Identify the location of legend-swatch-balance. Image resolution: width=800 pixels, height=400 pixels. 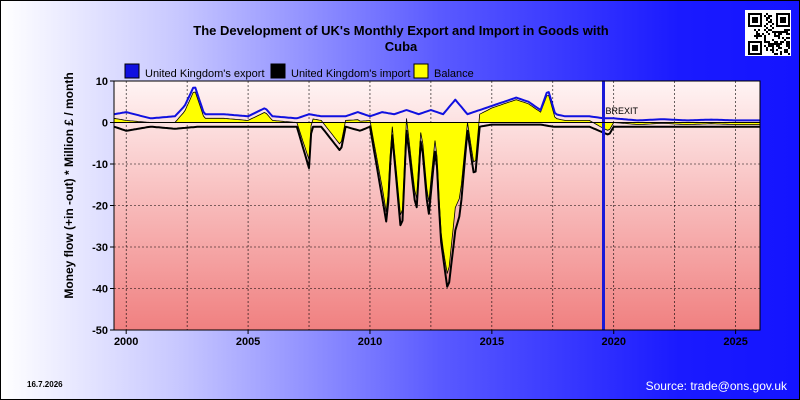
(421, 71).